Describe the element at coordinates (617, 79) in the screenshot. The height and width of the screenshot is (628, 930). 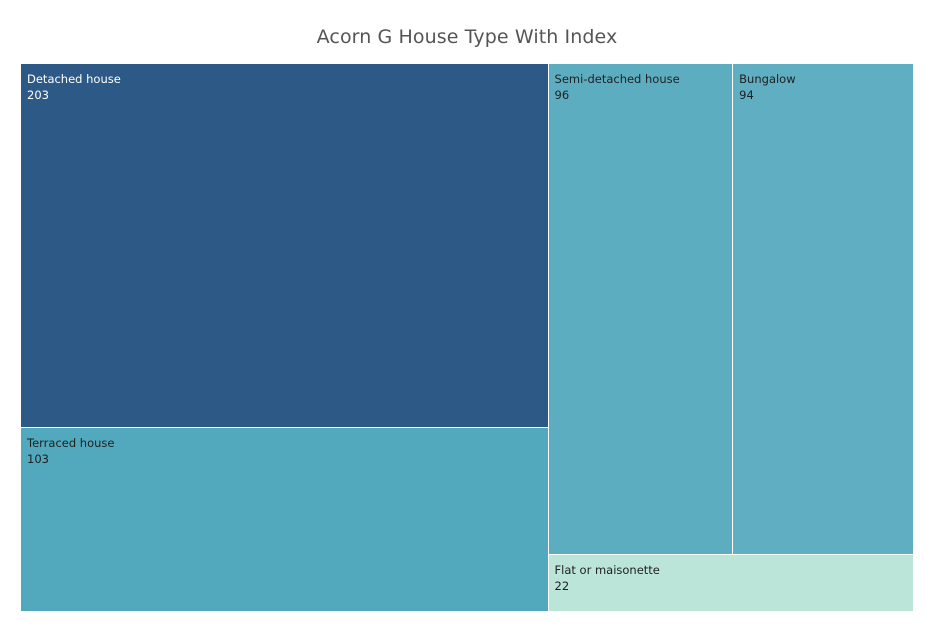
I see `tile-label: Semi-detached house` at that location.